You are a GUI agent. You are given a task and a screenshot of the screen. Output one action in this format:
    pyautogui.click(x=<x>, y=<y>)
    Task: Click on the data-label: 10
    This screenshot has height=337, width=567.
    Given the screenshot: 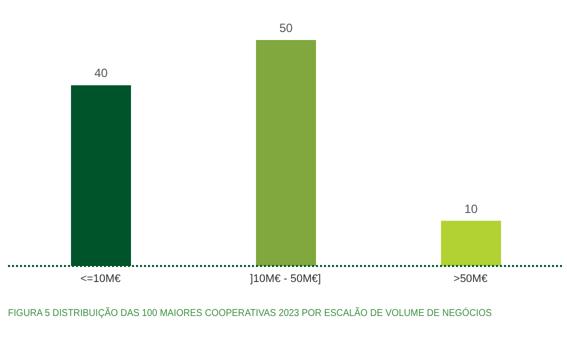 What is the action you would take?
    pyautogui.click(x=471, y=209)
    